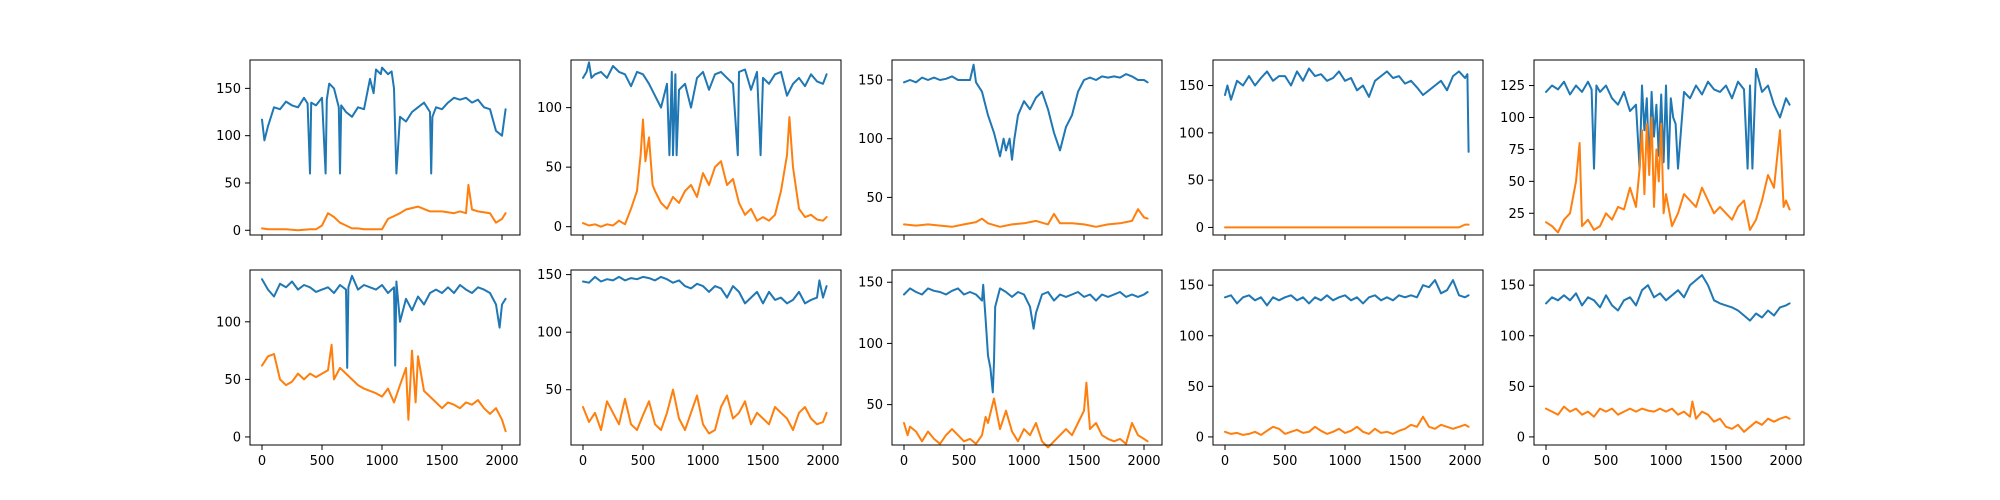  Describe the element at coordinates (1516, 150) in the screenshot. I see `y-tick-label: 75` at that location.